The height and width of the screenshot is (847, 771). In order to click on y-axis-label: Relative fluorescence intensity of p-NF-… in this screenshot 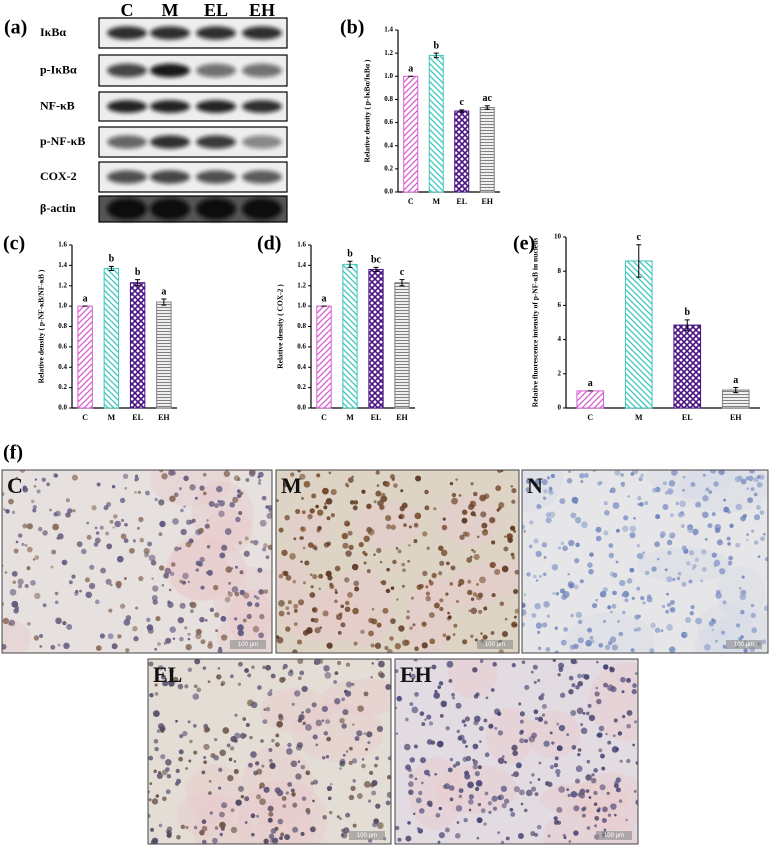, I will do `click(535, 323)`.